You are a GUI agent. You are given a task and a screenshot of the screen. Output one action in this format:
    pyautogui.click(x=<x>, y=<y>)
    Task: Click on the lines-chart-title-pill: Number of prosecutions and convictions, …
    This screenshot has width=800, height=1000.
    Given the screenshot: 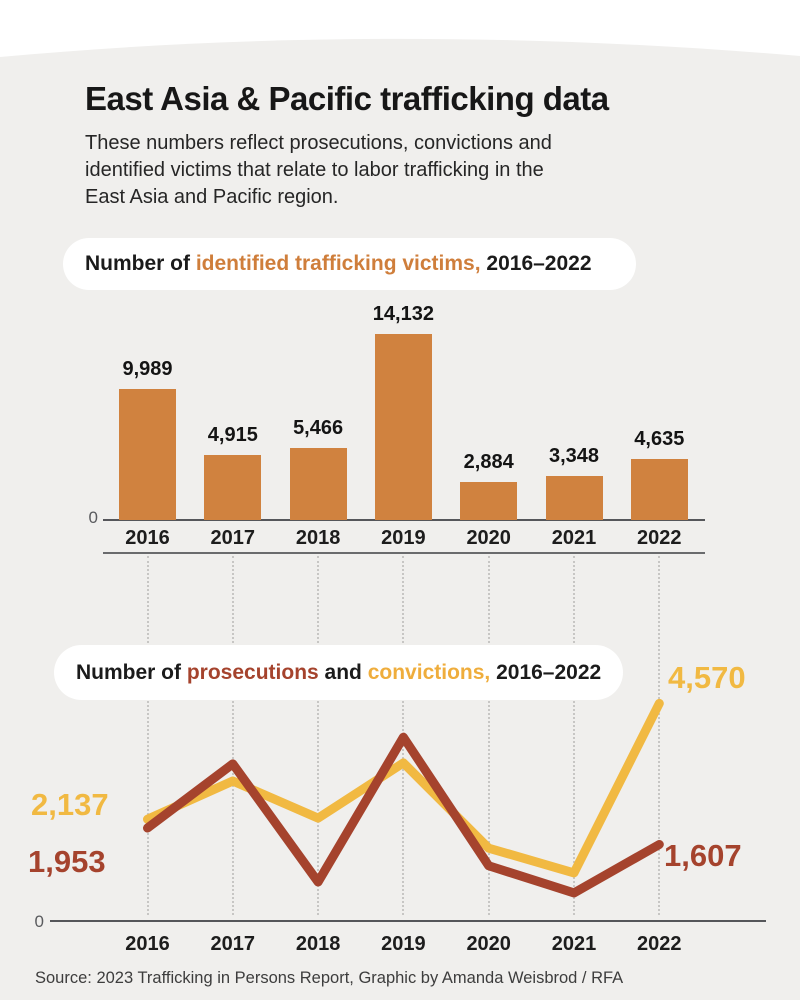 What is the action you would take?
    pyautogui.click(x=338, y=672)
    